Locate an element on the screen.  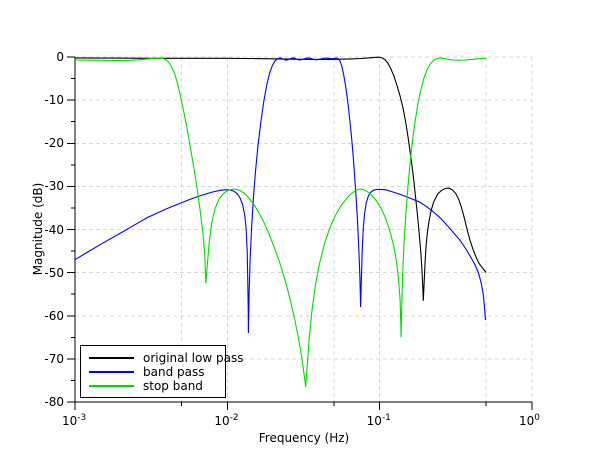
y-tick-label: -20 is located at coordinates (54, 143).